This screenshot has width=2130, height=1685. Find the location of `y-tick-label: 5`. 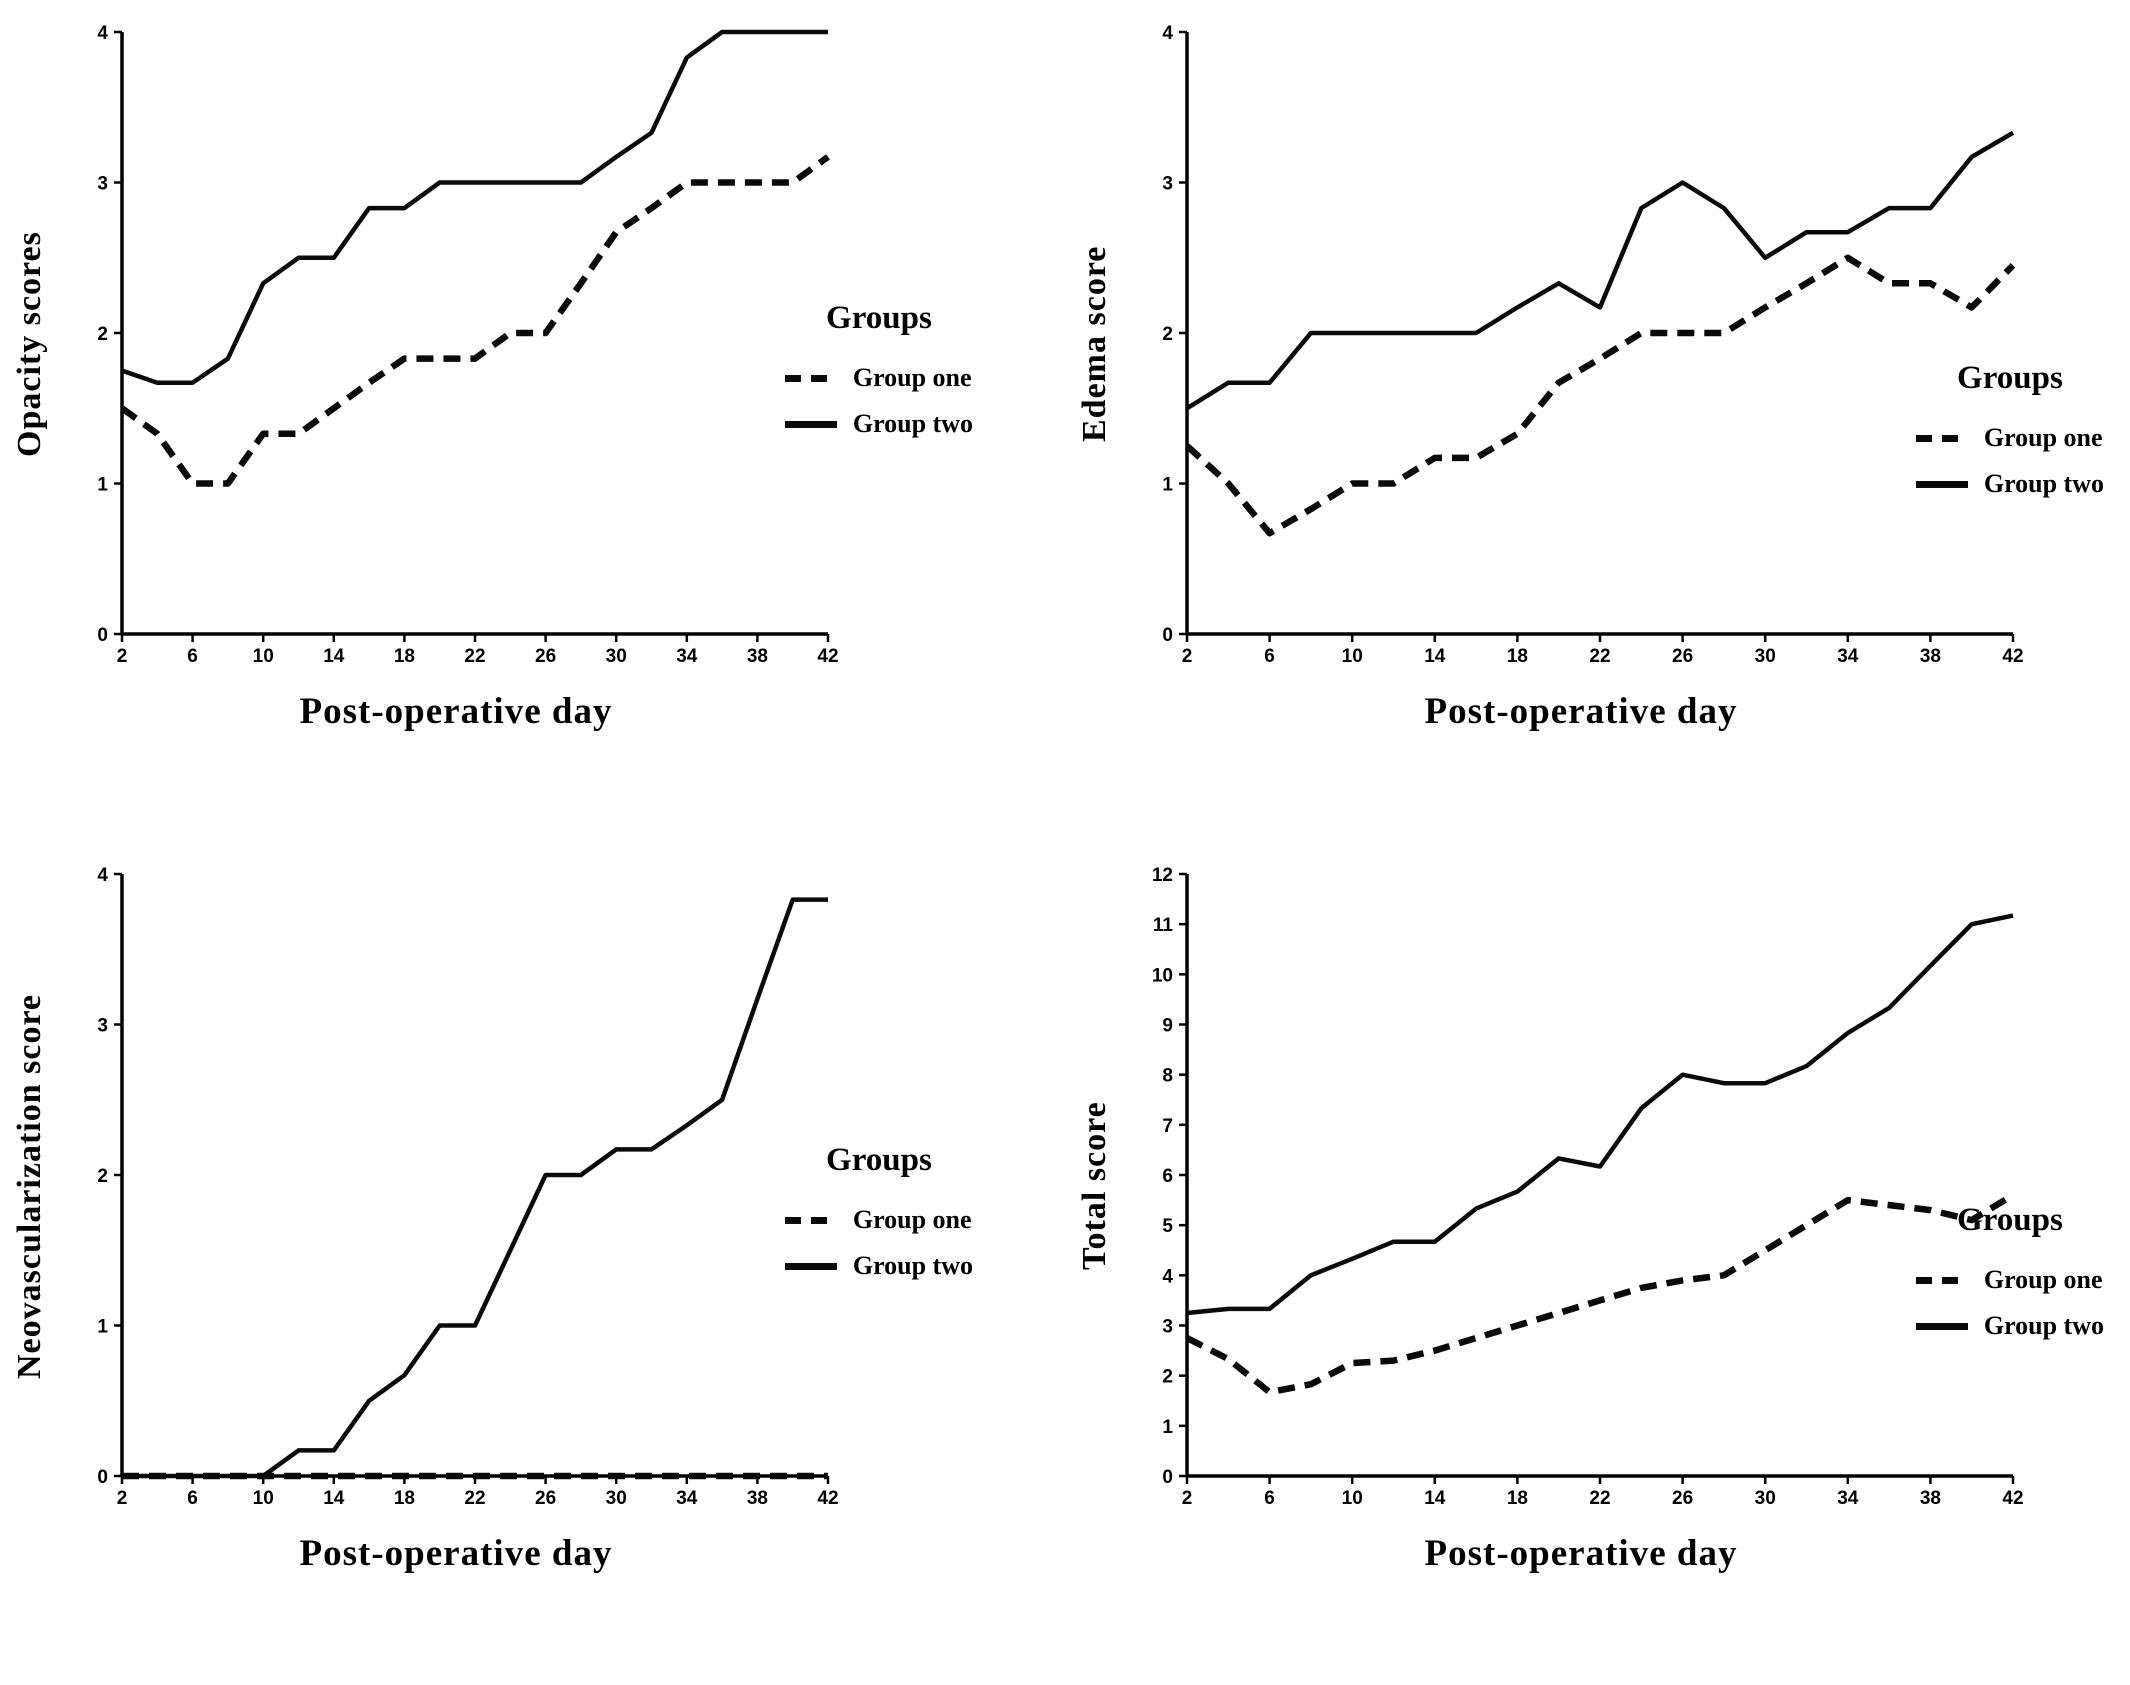

y-tick-label: 5 is located at coordinates (1167, 1226).